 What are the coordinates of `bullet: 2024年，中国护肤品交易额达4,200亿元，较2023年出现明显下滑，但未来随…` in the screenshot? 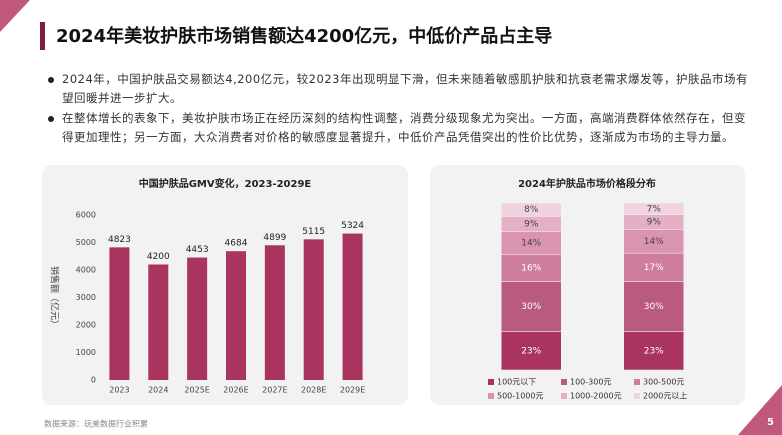 It's located at (400, 89).